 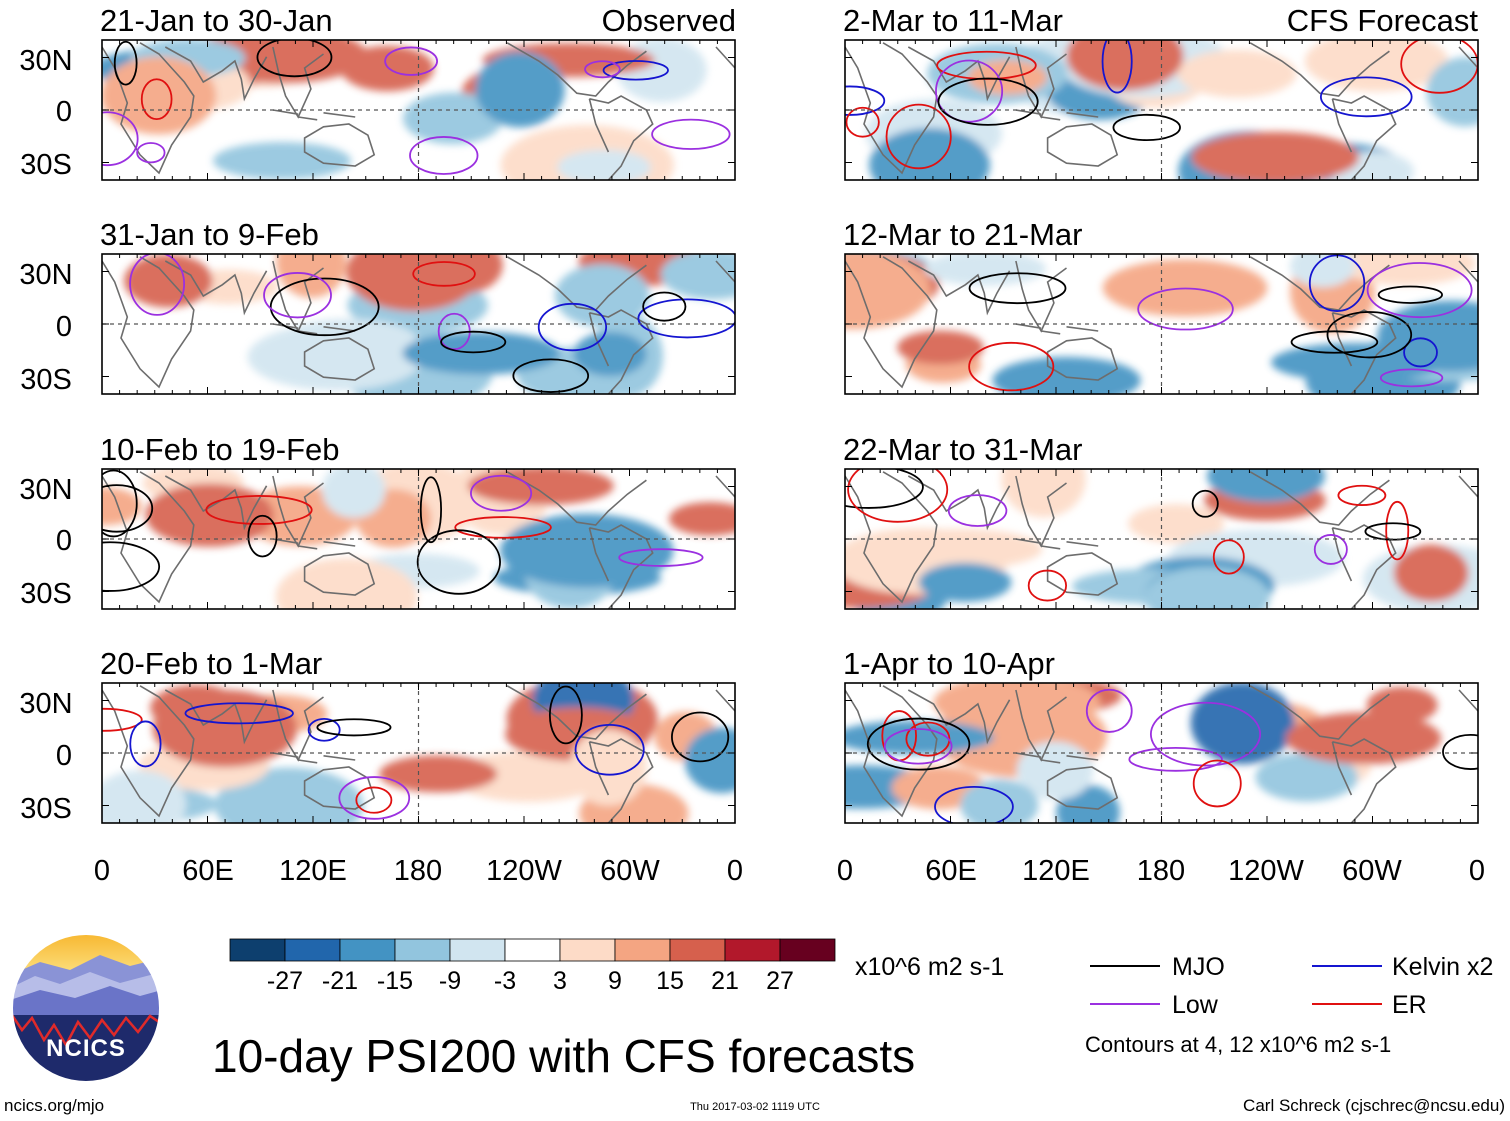 What do you see at coordinates (1409, 1005) in the screenshot?
I see `legend-label-er: ER` at bounding box center [1409, 1005].